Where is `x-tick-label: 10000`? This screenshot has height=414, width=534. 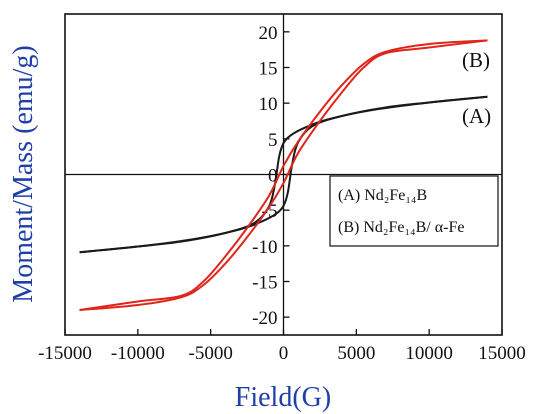 x-tick-label: 10000 is located at coordinates (429, 353).